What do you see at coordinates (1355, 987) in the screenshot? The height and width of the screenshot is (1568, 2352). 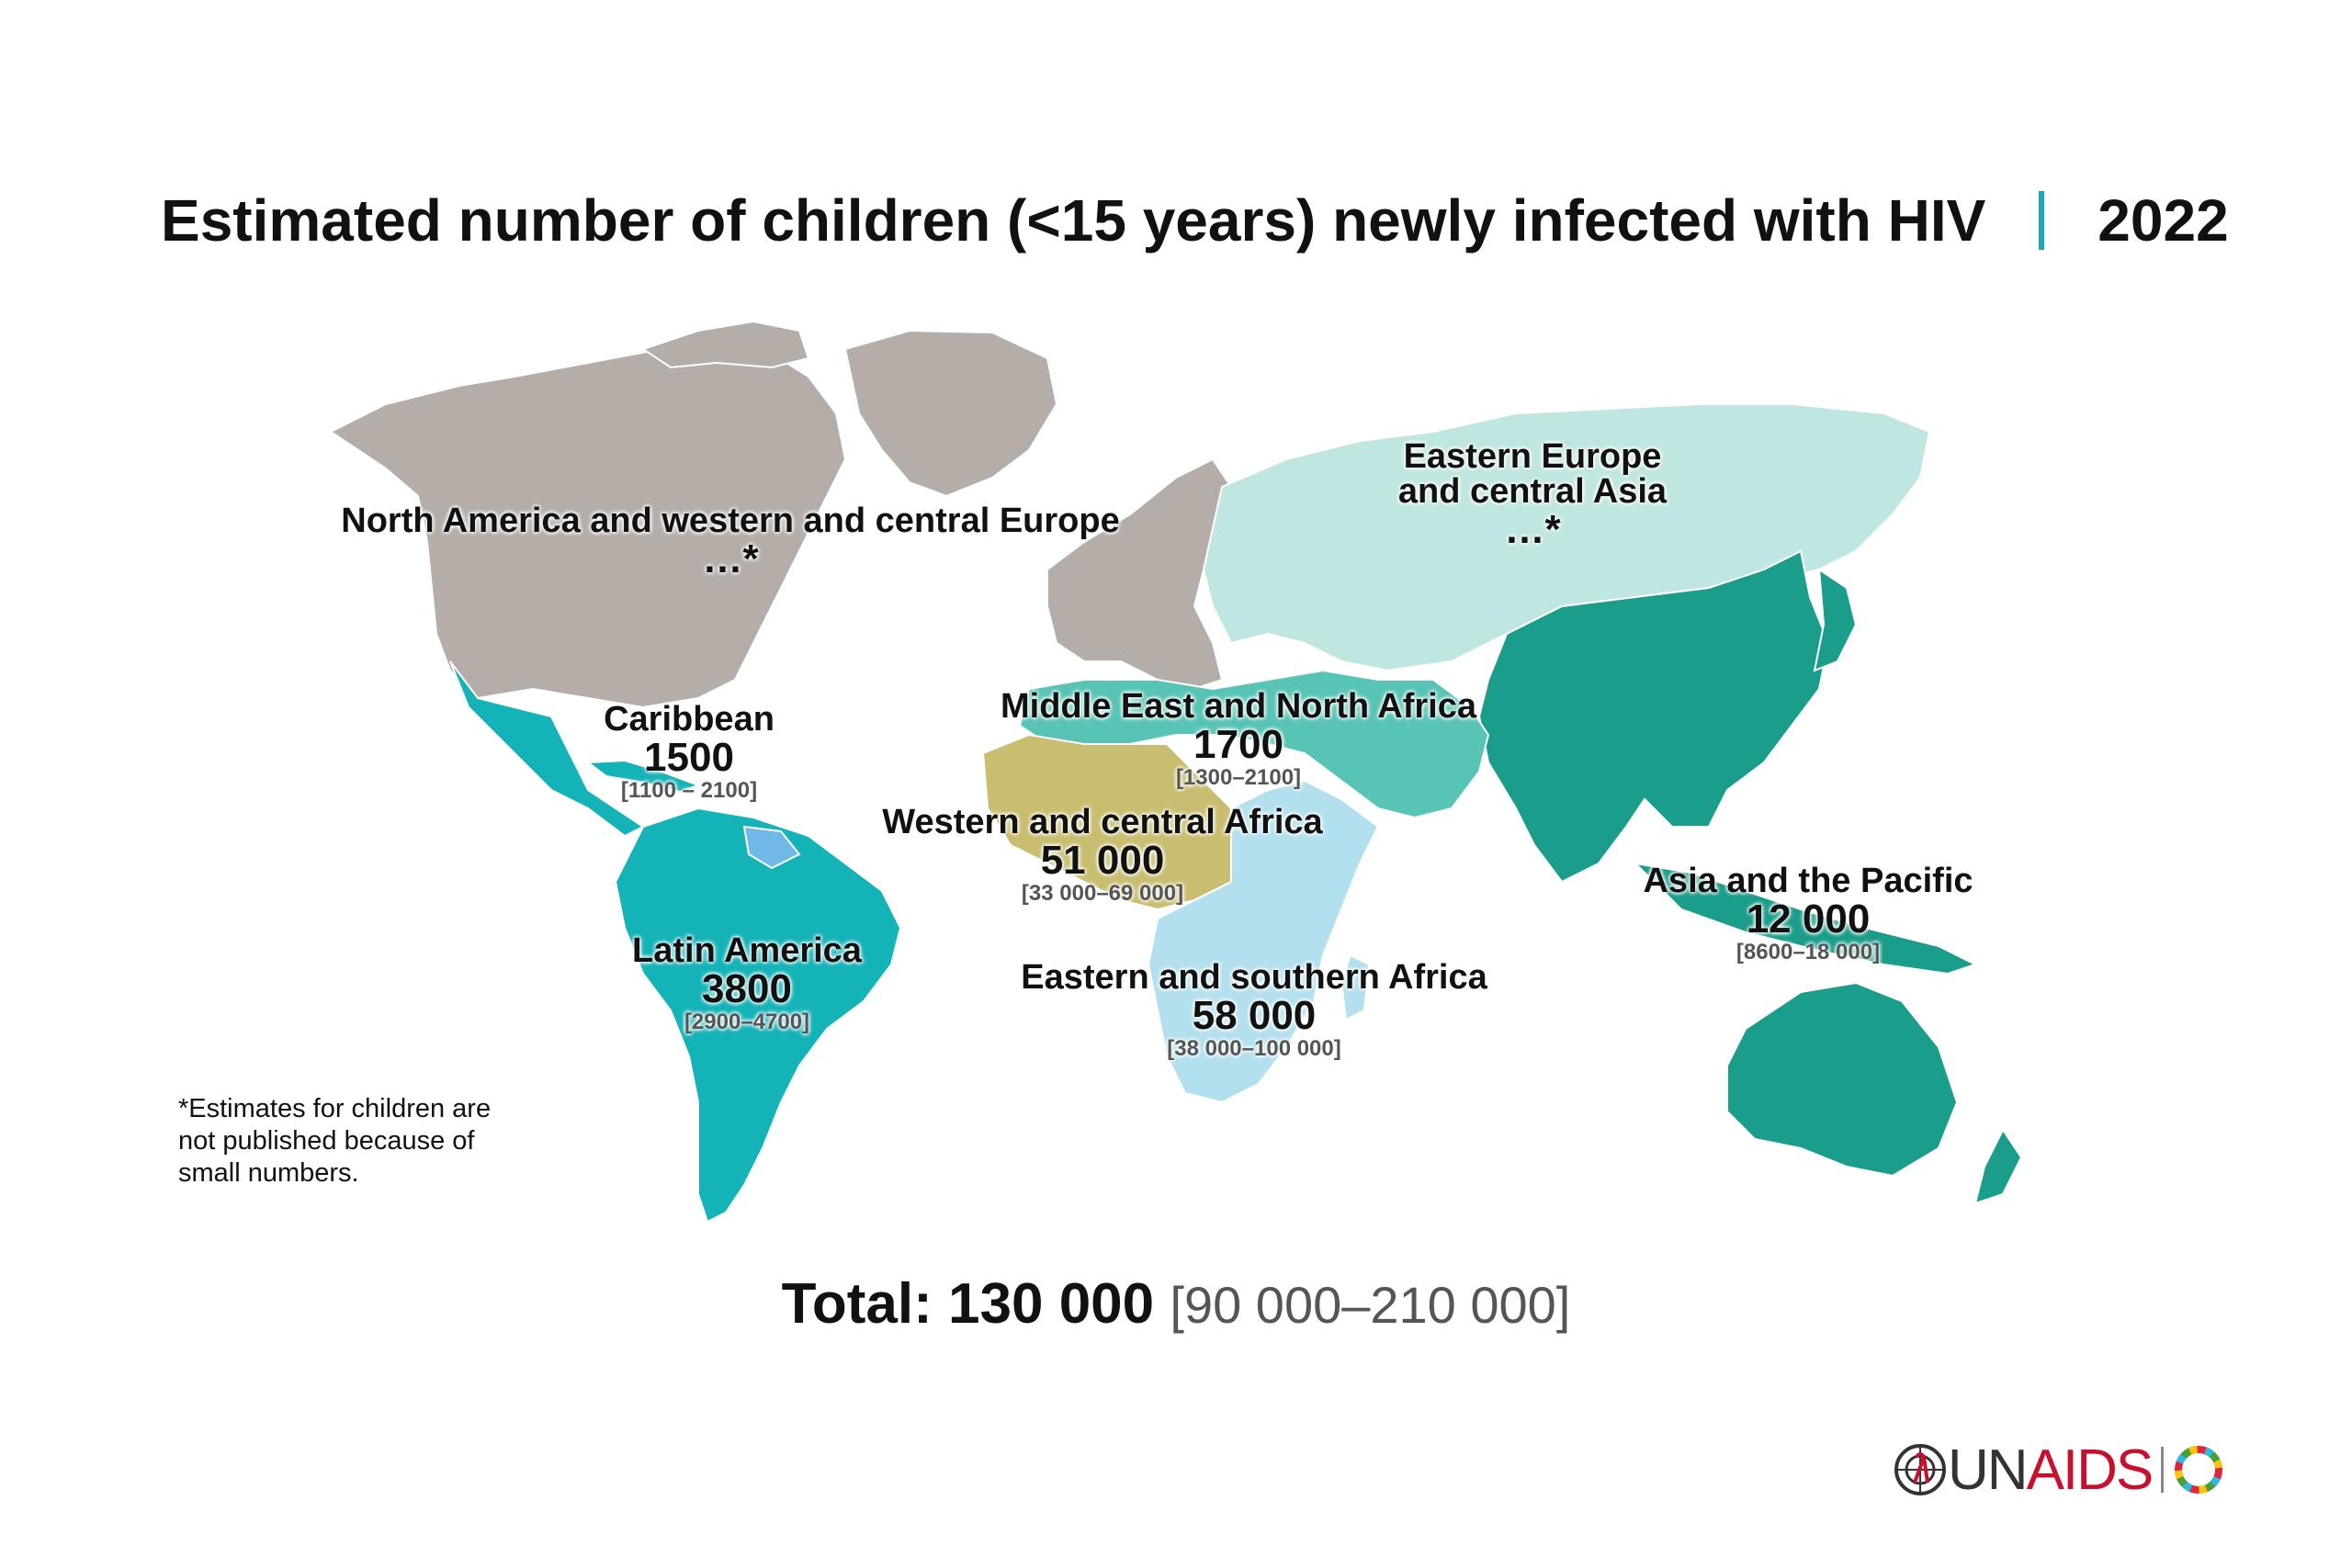 I see `region-madagascar` at bounding box center [1355, 987].